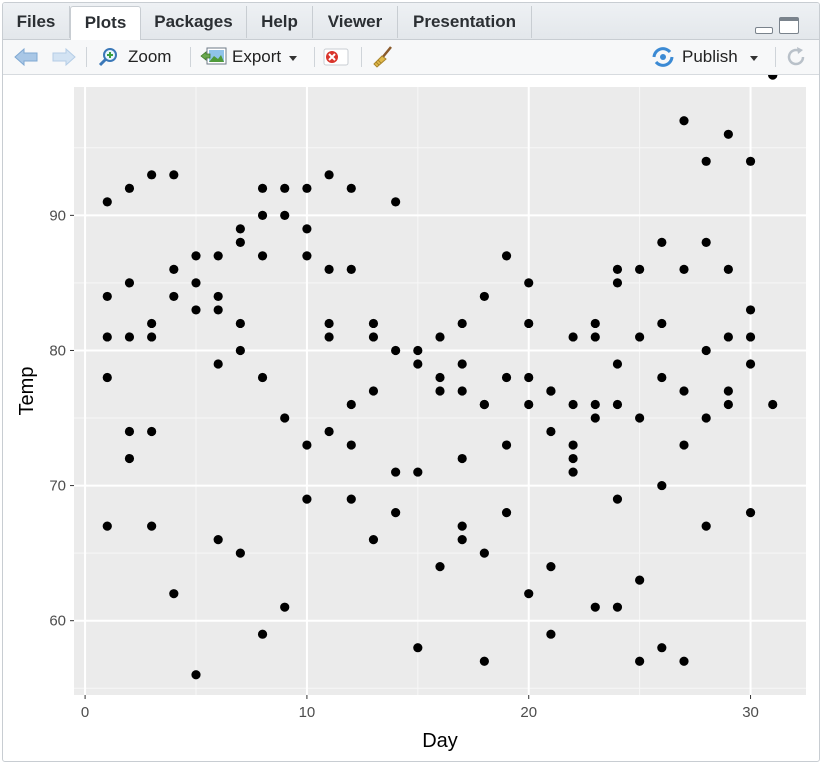  What do you see at coordinates (85, 712) in the screenshot?
I see `x-tick-label: 0` at bounding box center [85, 712].